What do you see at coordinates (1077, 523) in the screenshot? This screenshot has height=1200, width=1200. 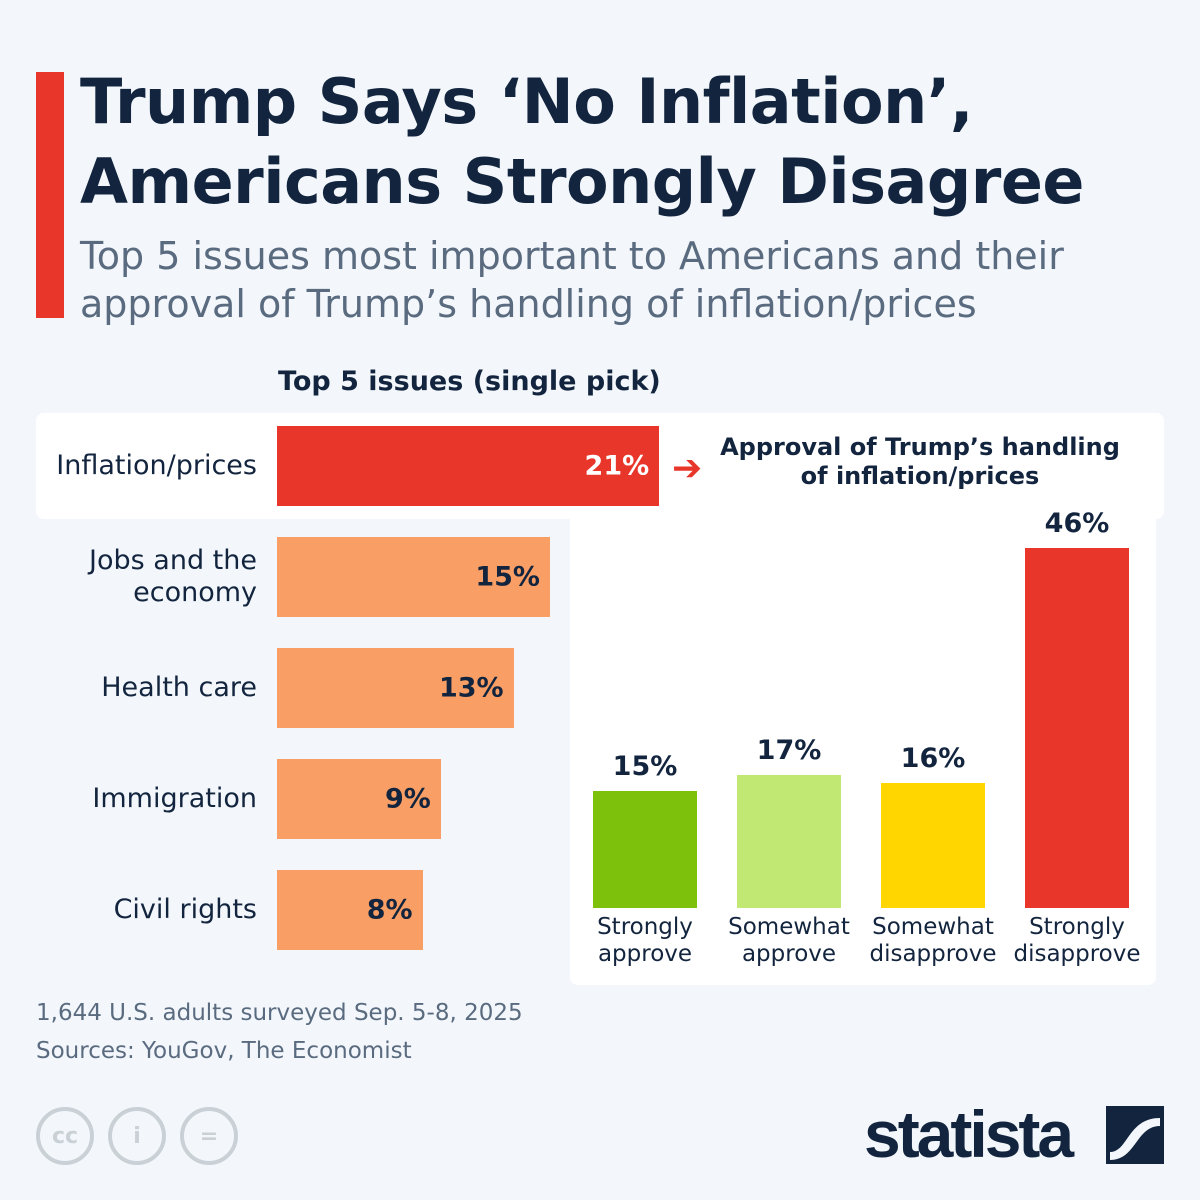 I see `approval-value-label: 46%` at bounding box center [1077, 523].